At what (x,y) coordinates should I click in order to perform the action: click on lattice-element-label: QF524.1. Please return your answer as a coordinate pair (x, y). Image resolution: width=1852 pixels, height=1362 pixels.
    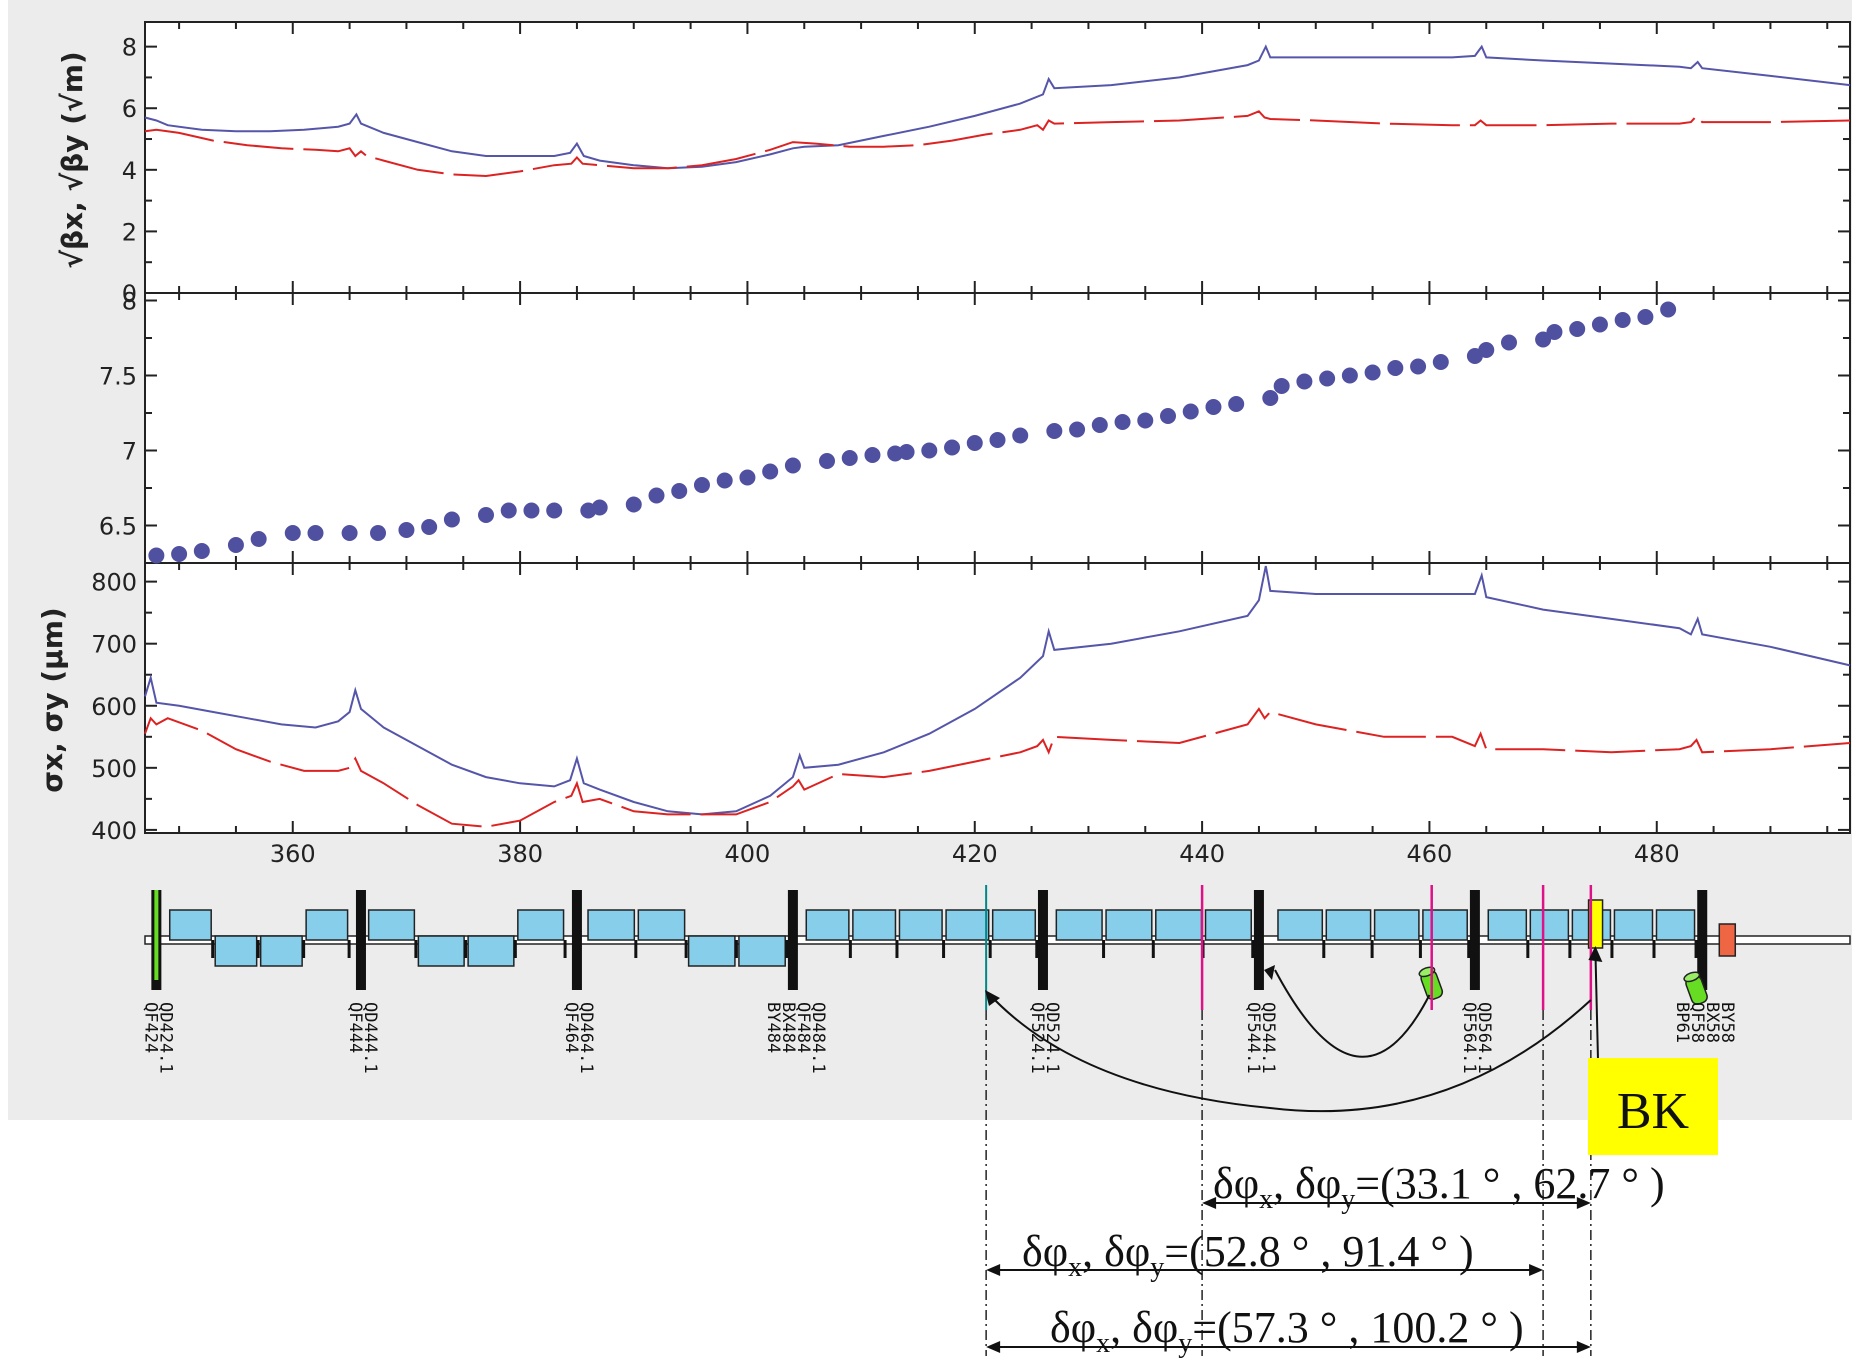
    Looking at the image, I should click on (1037, 1038).